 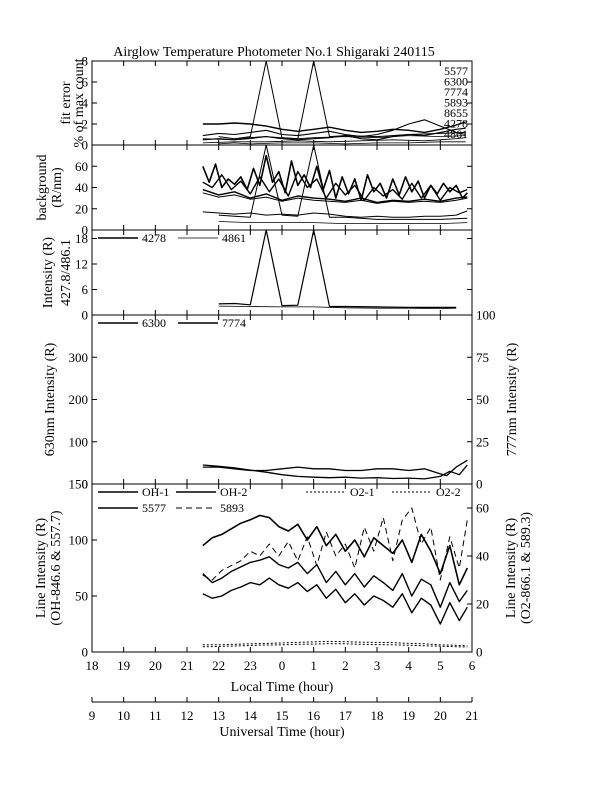 What do you see at coordinates (482, 399) in the screenshot?
I see `y-tick-label-right: 50` at bounding box center [482, 399].